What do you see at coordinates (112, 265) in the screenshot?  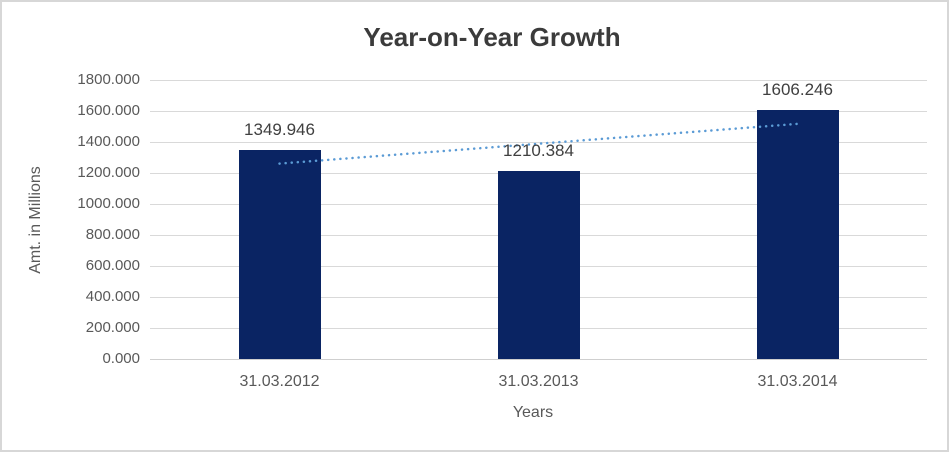 I see `y-tick-label: 600.000` at bounding box center [112, 265].